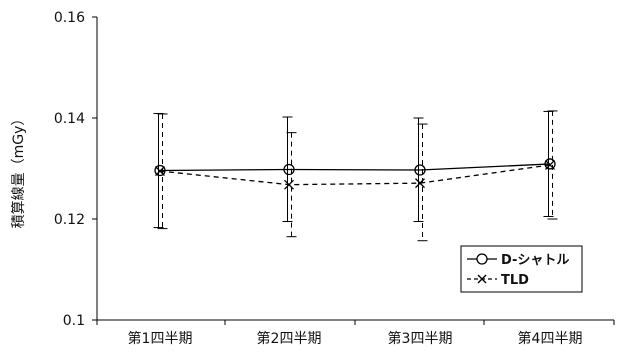  What do you see at coordinates (75, 169) in the screenshot?
I see `y-ticks: 0.1 0.12 0.14 0.16` at bounding box center [75, 169].